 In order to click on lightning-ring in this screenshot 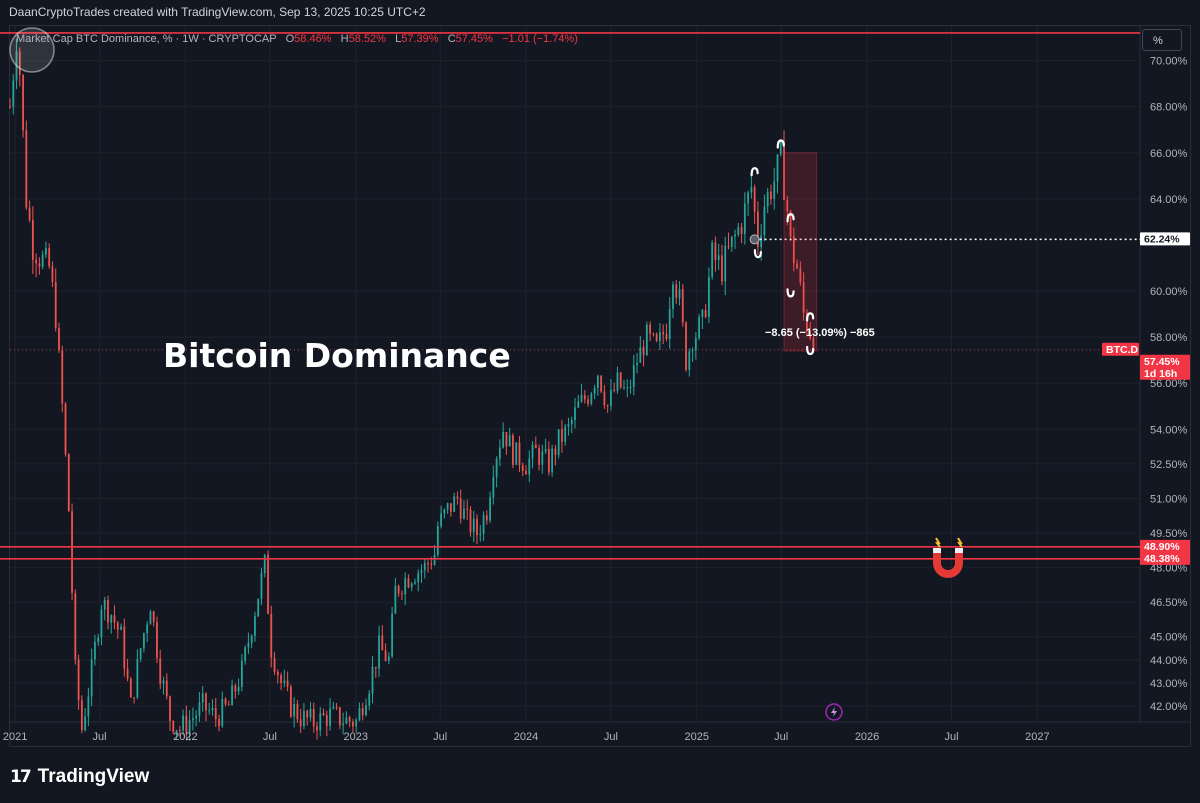, I will do `click(834, 712)`.